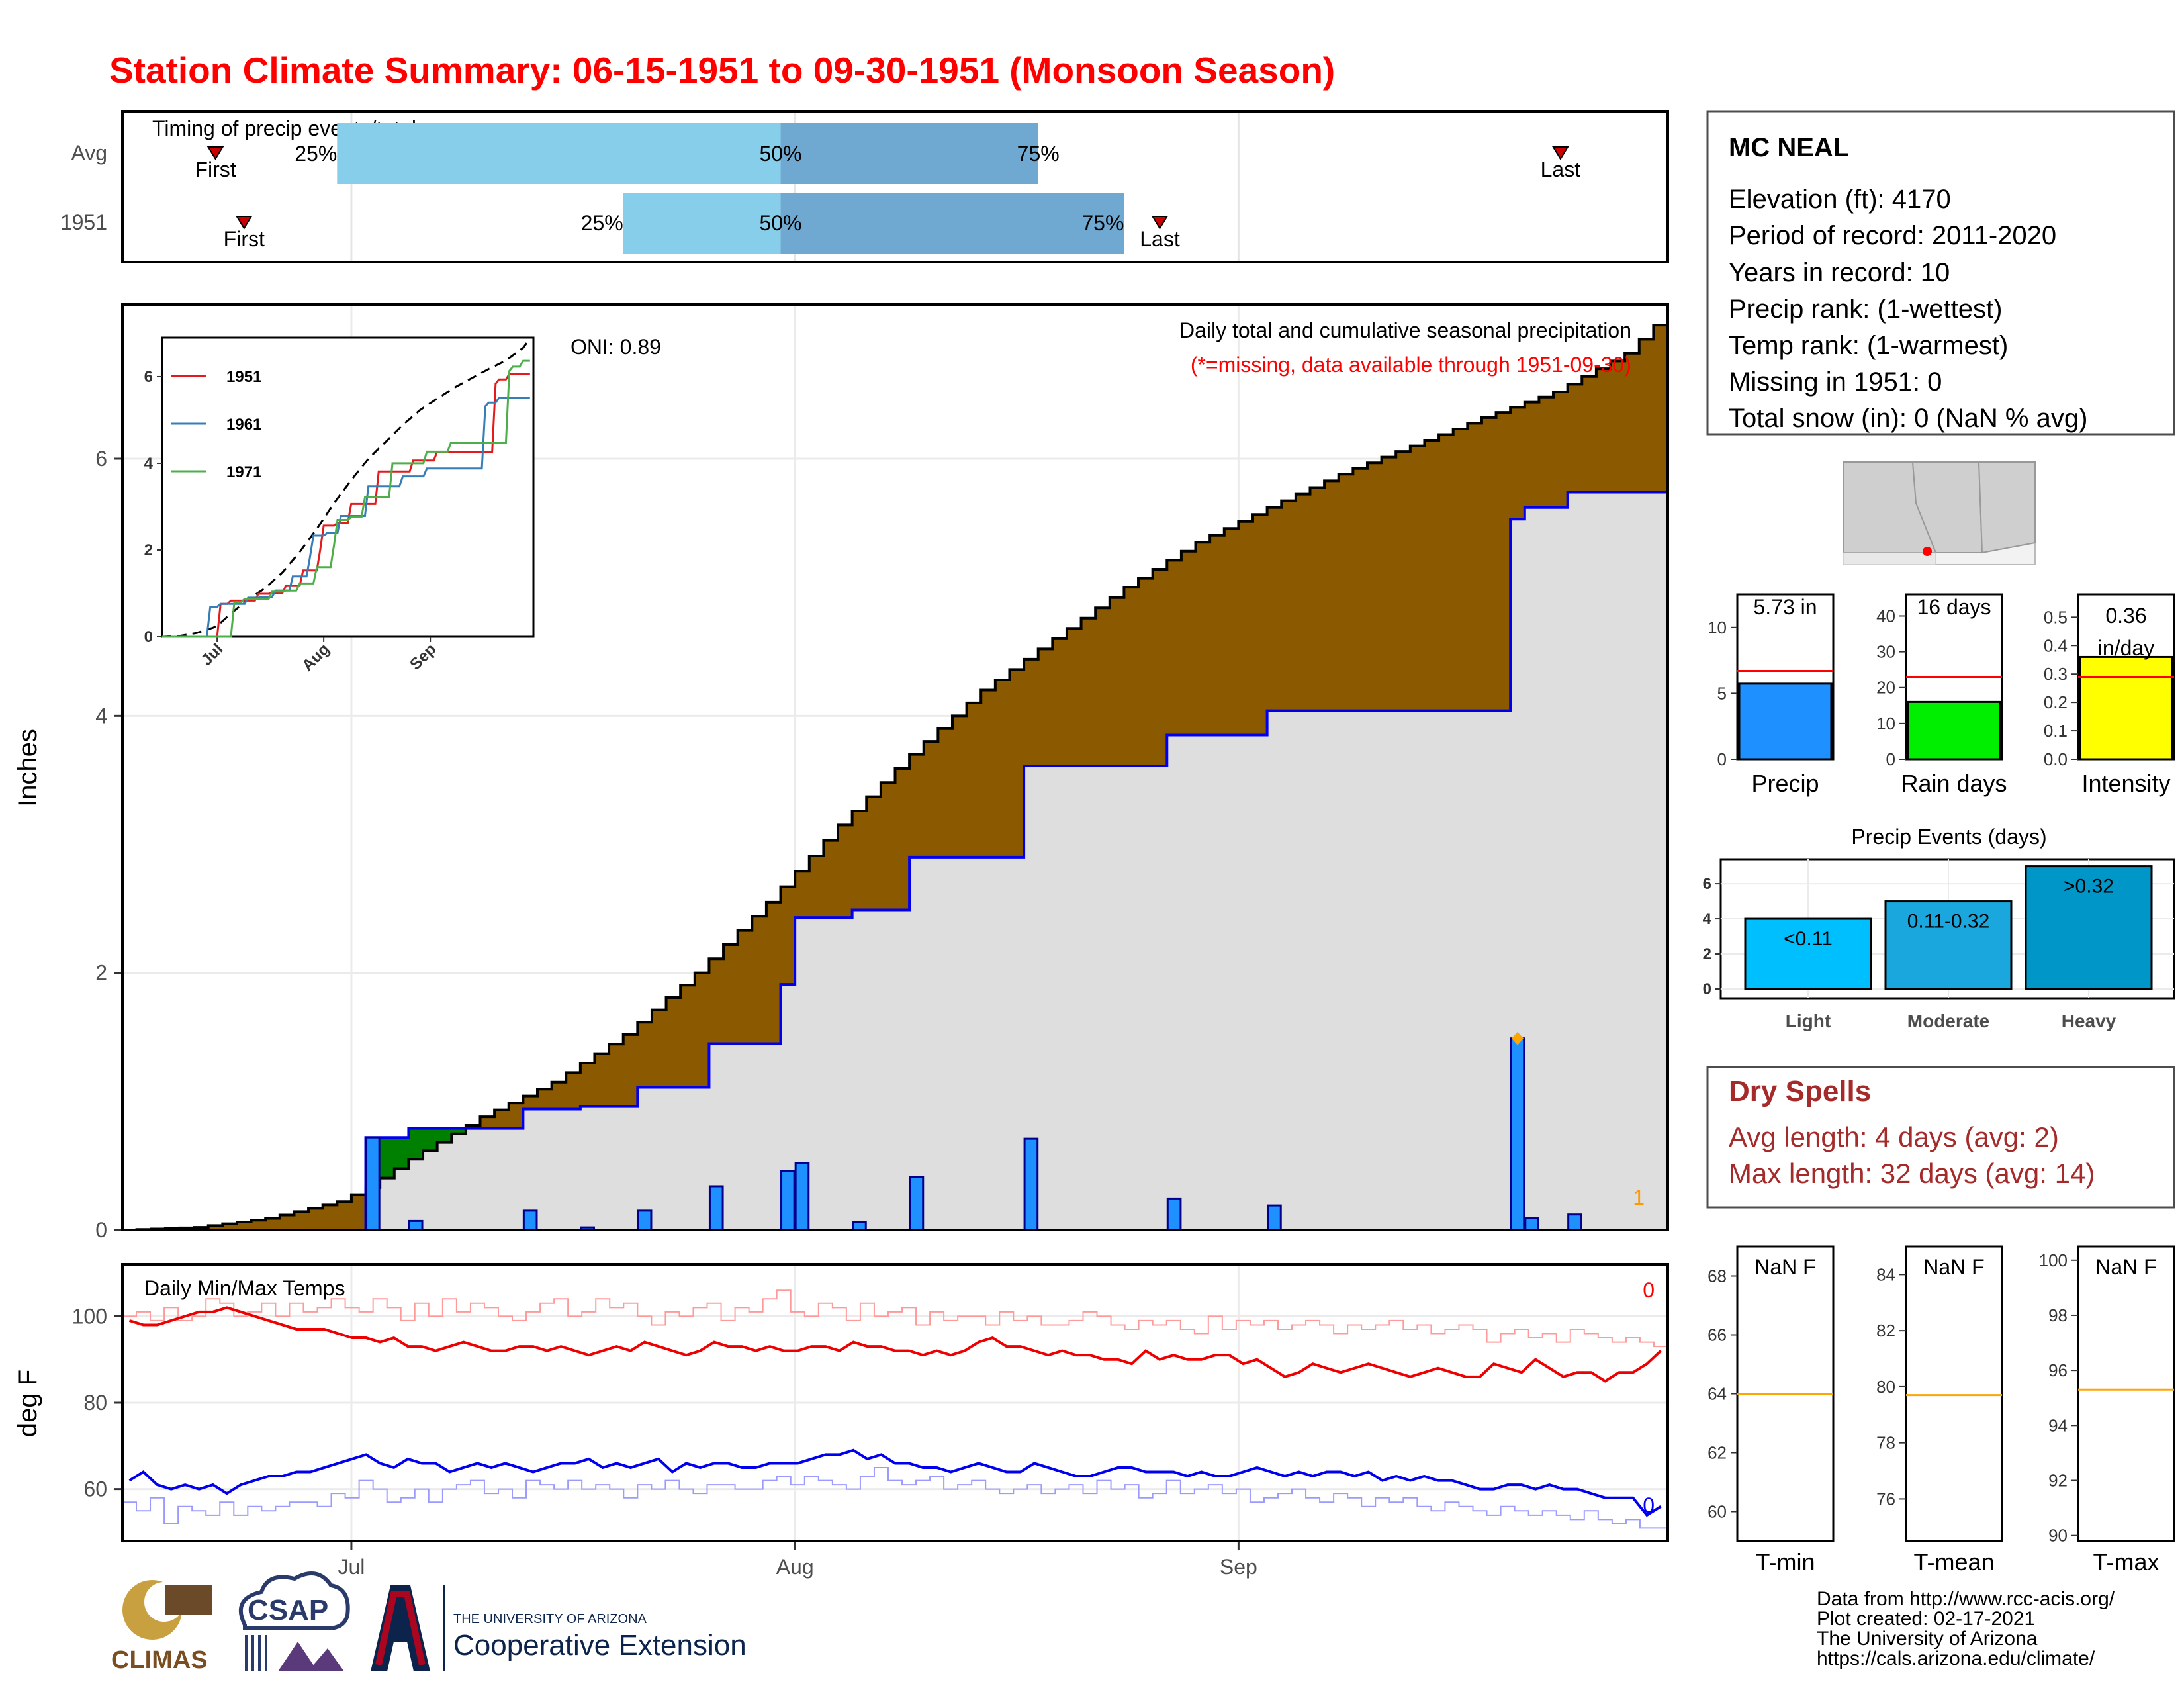 This screenshot has width=2184, height=1688. Describe the element at coordinates (1707, 884) in the screenshot. I see `events-tick-label: 6` at that location.